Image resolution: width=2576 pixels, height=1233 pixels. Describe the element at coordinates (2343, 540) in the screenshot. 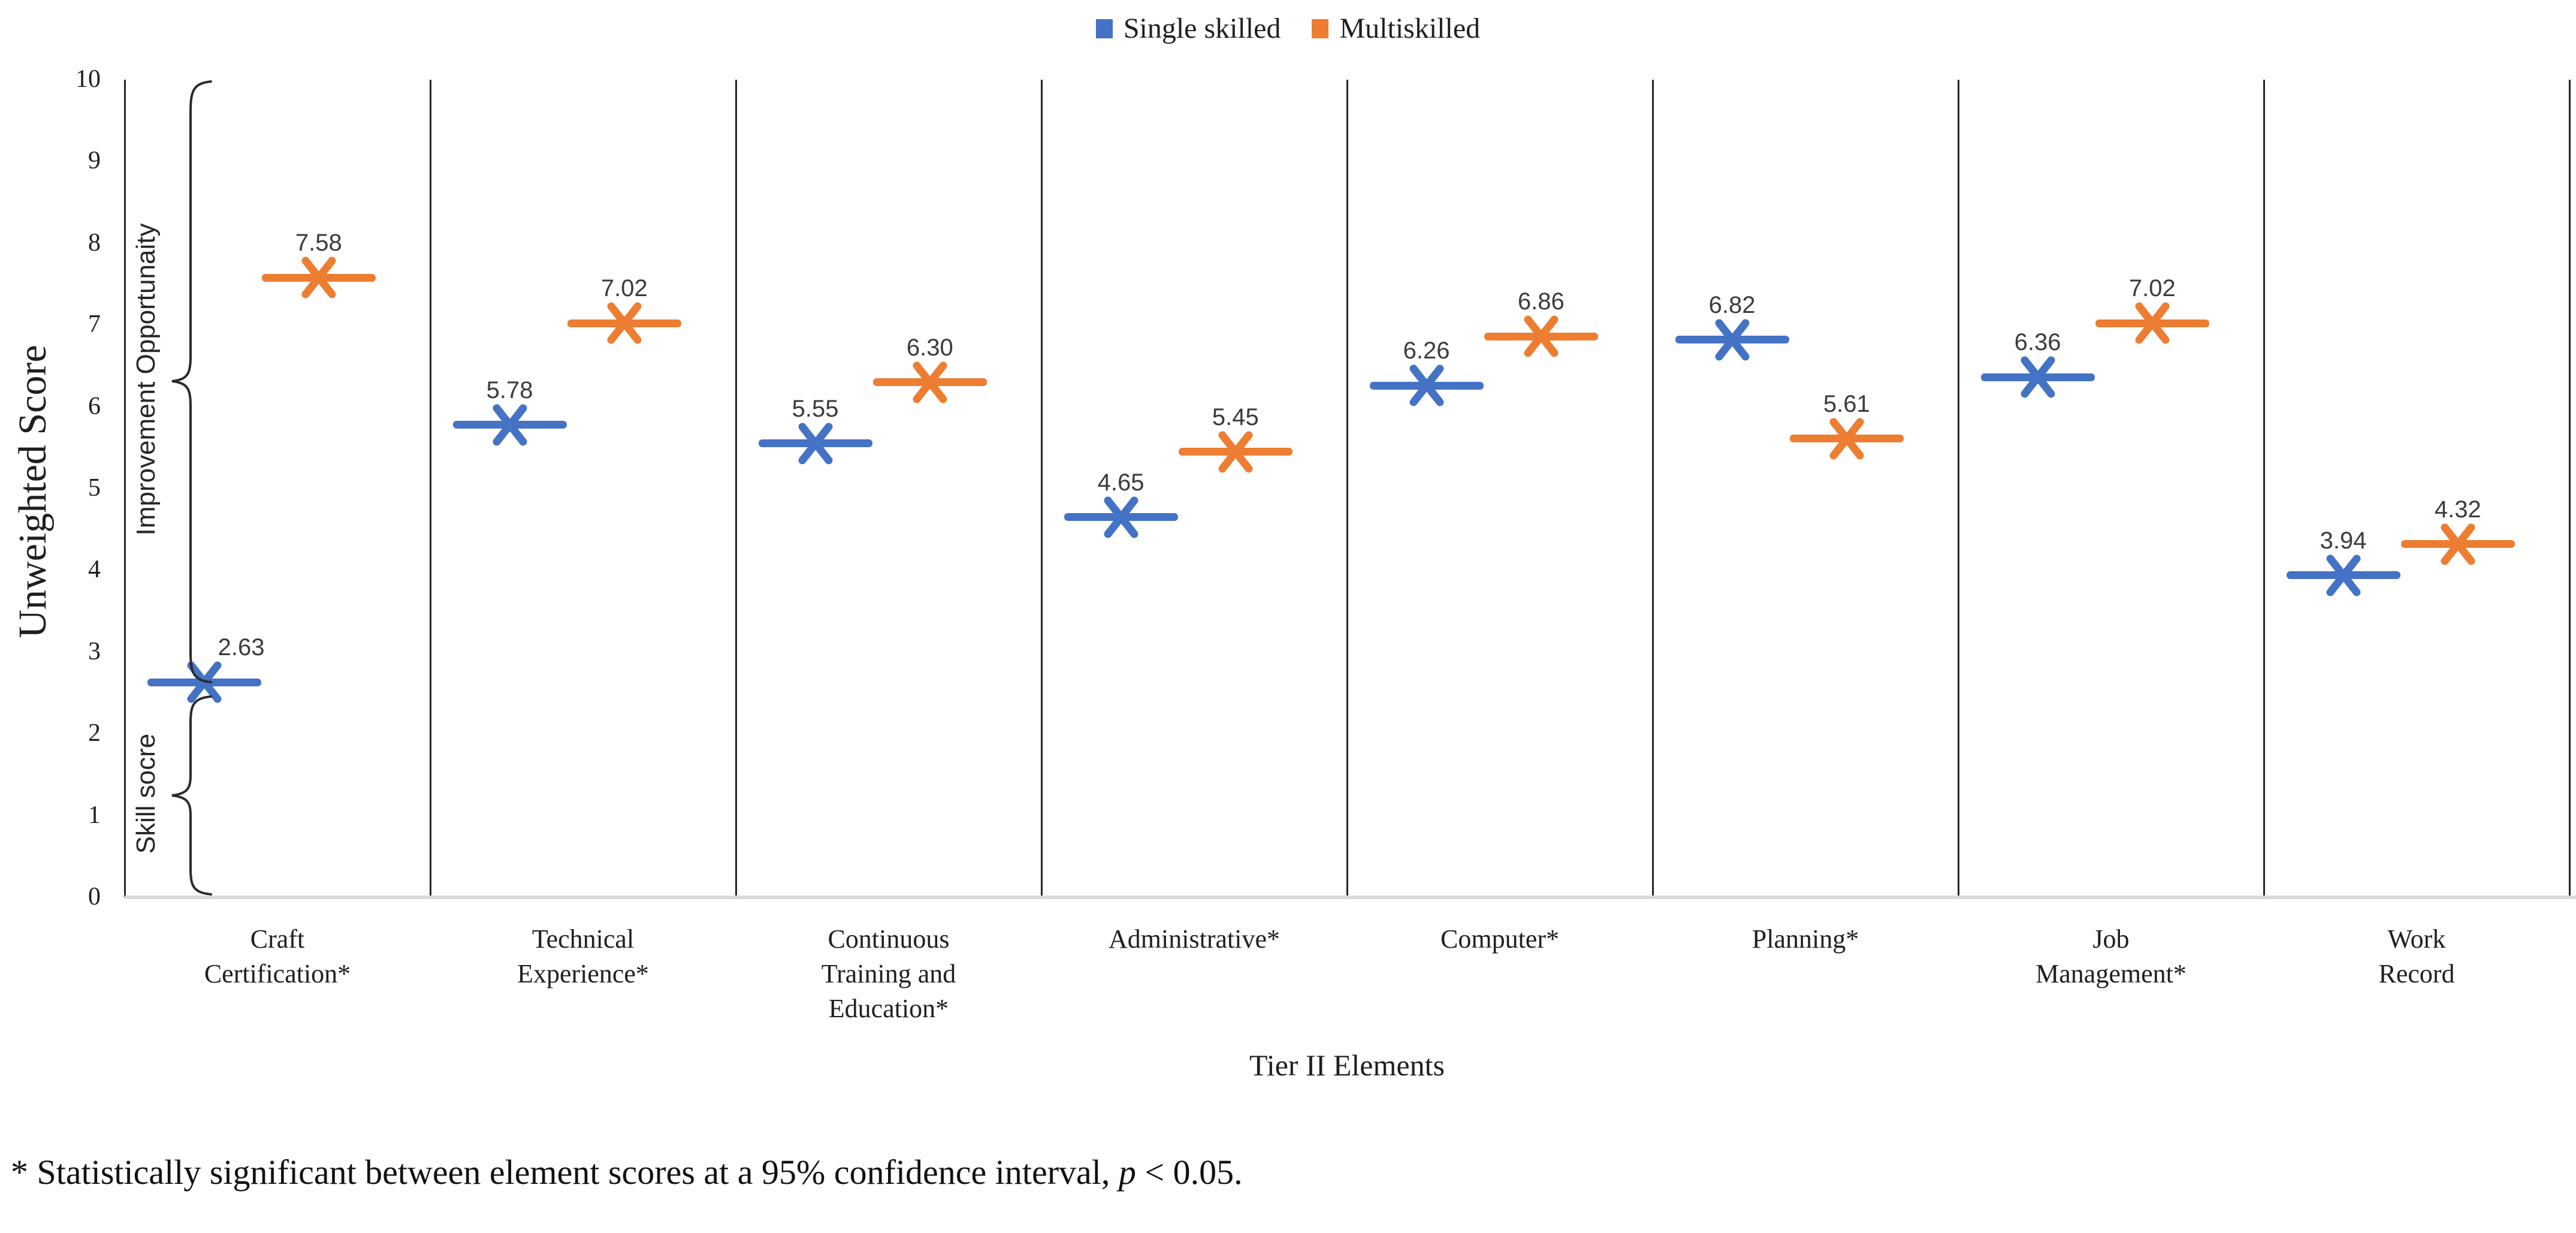

I see `data-point-value-label: 3.94` at that location.